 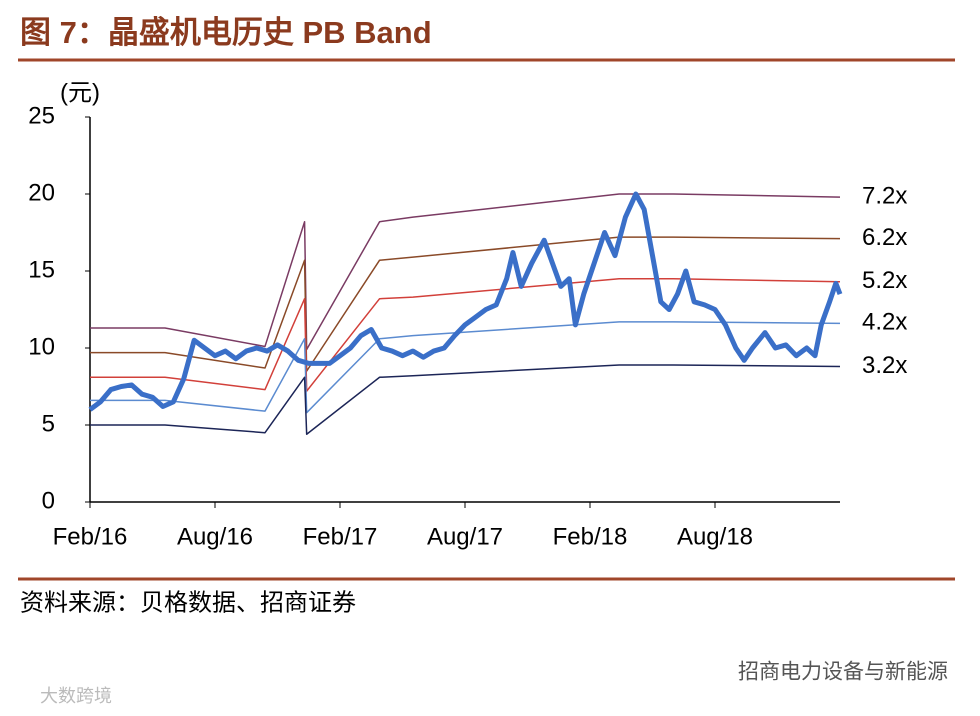 What do you see at coordinates (41, 346) in the screenshot?
I see `y-tick-label: 10` at bounding box center [41, 346].